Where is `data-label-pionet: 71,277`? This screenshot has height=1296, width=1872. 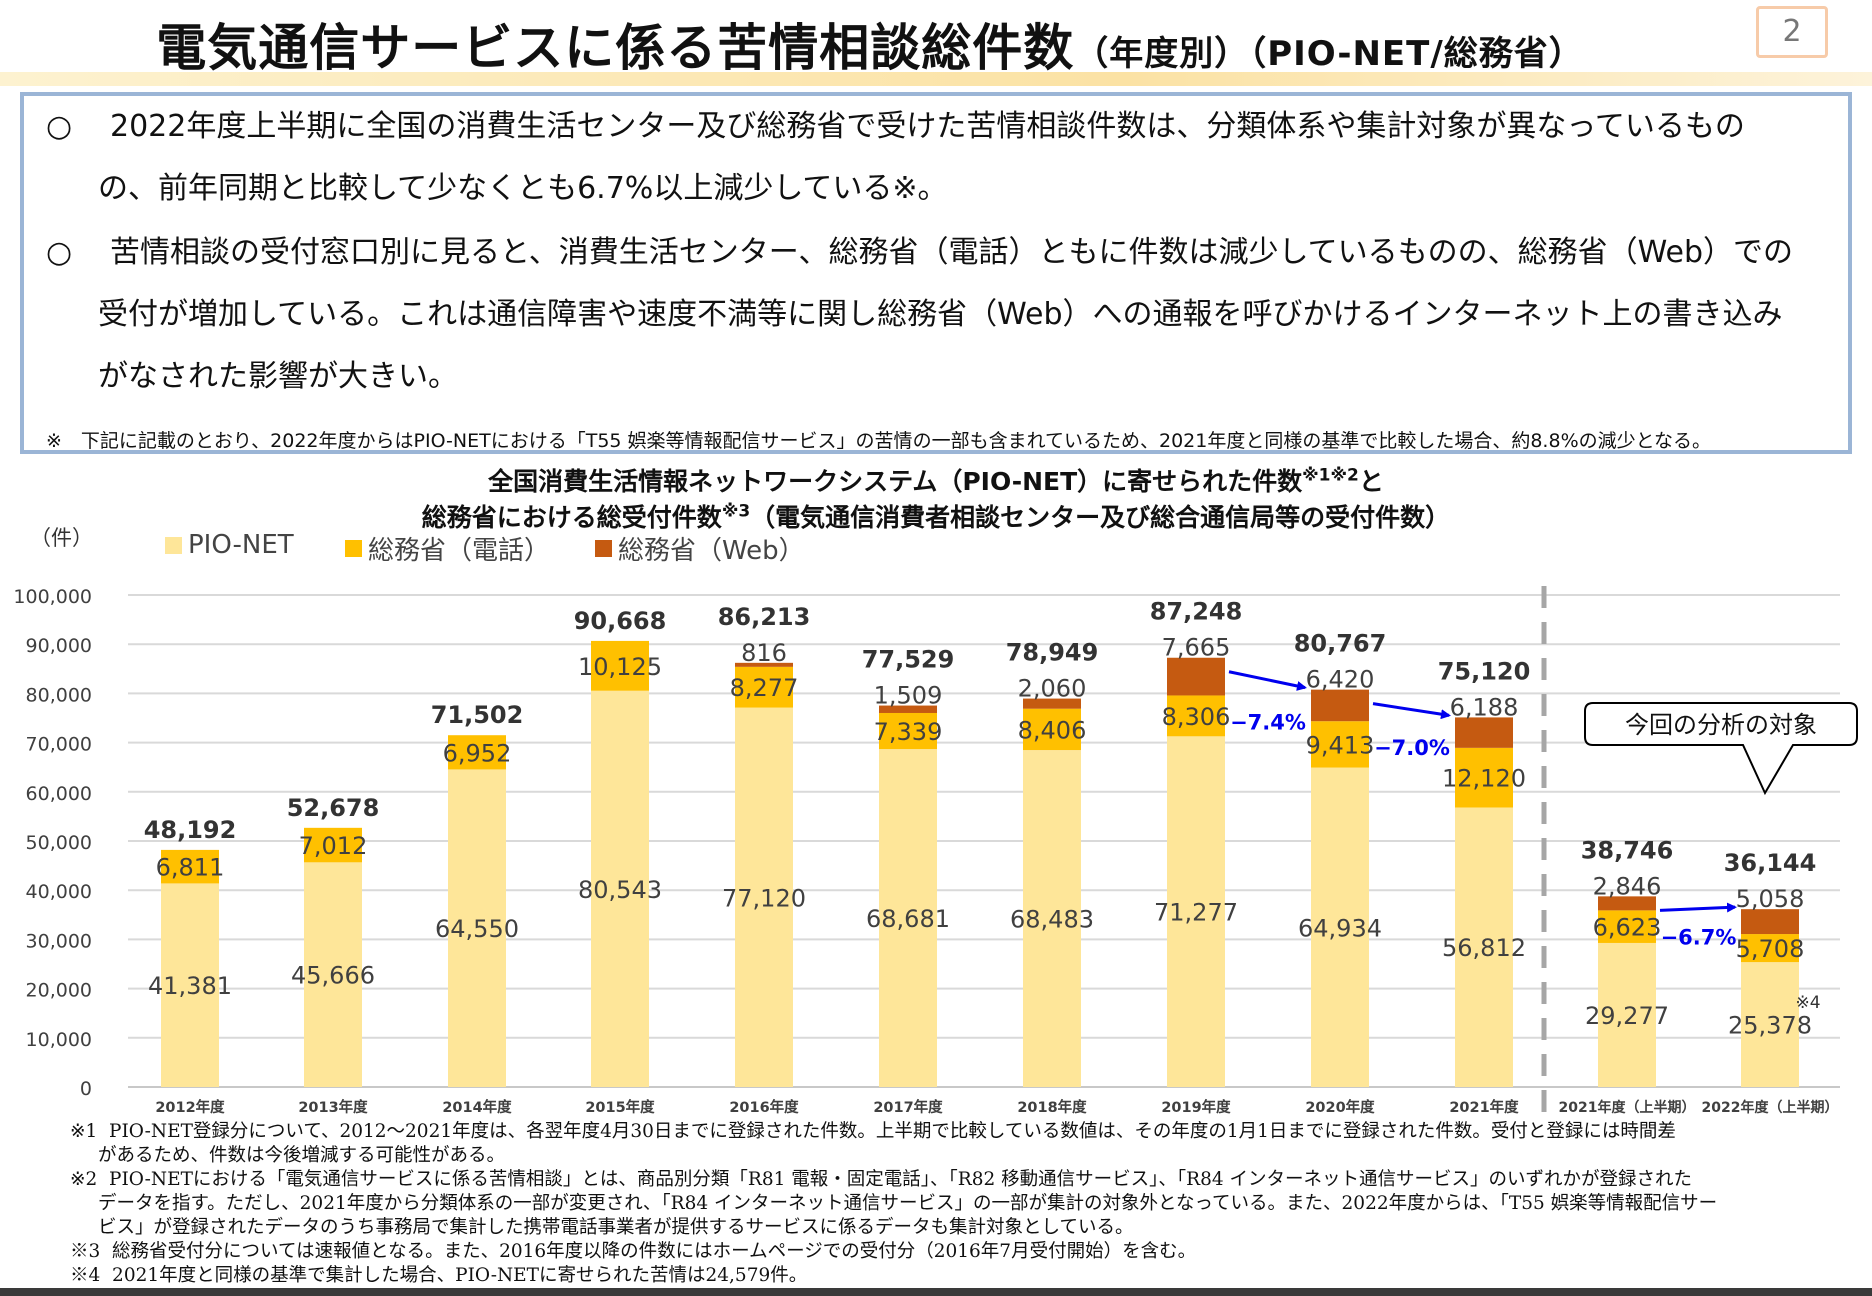 data-label-pionet: 71,277 is located at coordinates (1196, 913).